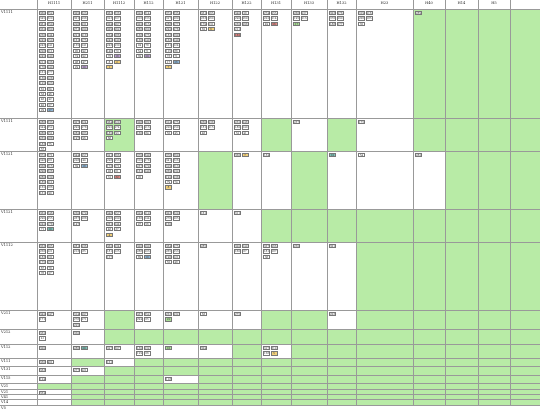 The width and height of the screenshot is (540, 412). I want to click on cell-value: 305, so click(76, 13).